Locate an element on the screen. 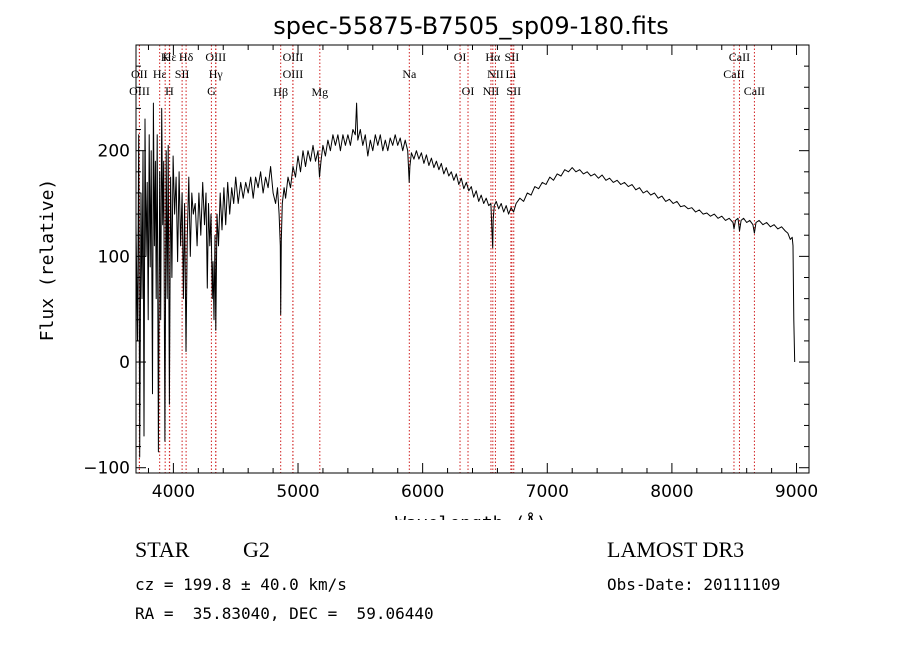 The height and width of the screenshot is (649, 900). line-label-15: Na is located at coordinates (409, 74).